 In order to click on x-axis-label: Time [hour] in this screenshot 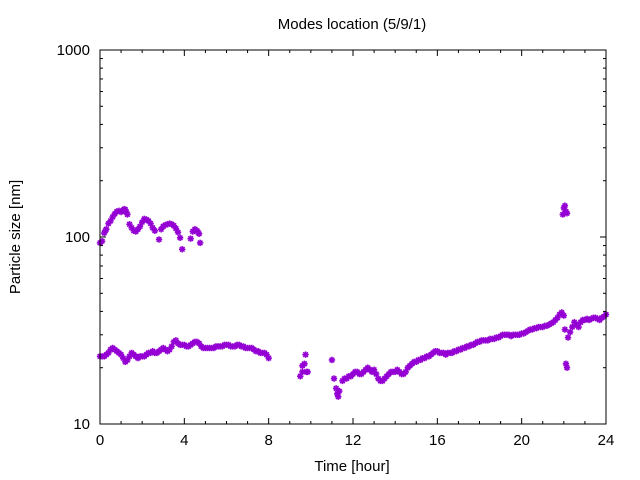, I will do `click(351, 466)`.